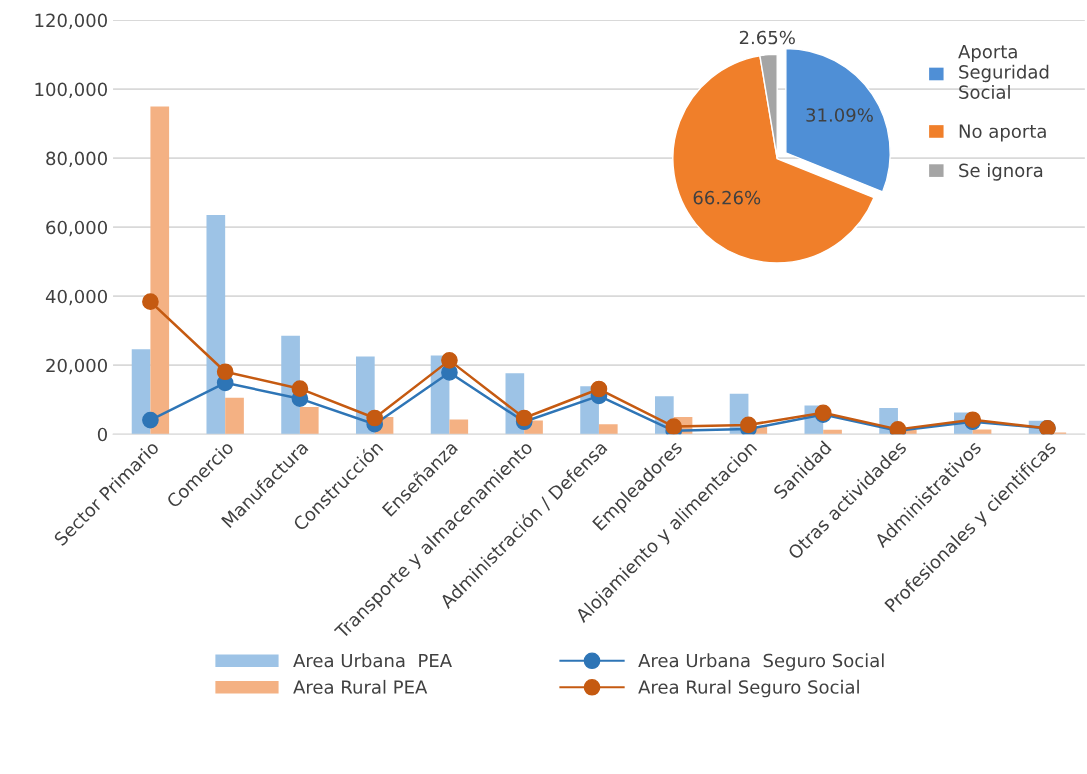  What do you see at coordinates (76, 159) in the screenshot?
I see `y-tick-label: 80,000` at bounding box center [76, 159].